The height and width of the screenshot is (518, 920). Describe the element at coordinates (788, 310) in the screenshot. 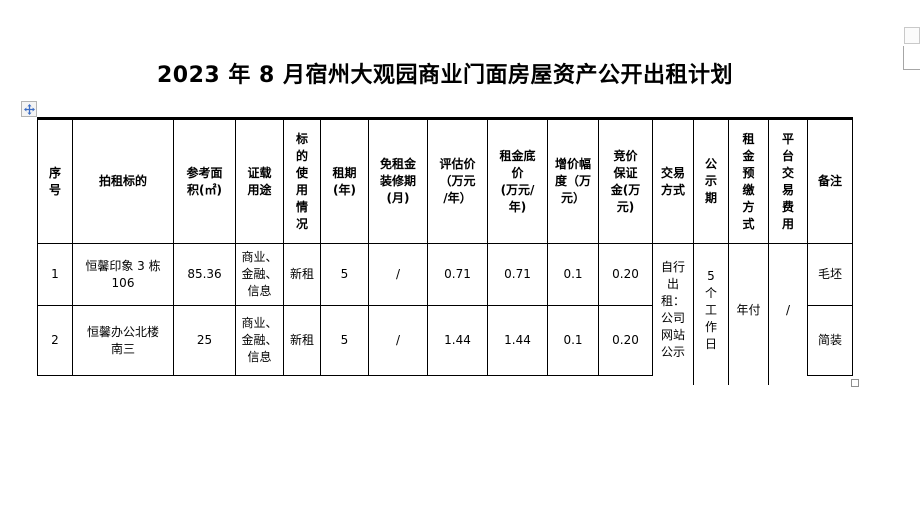

I see `cell-platform-fee-merged: /` at that location.